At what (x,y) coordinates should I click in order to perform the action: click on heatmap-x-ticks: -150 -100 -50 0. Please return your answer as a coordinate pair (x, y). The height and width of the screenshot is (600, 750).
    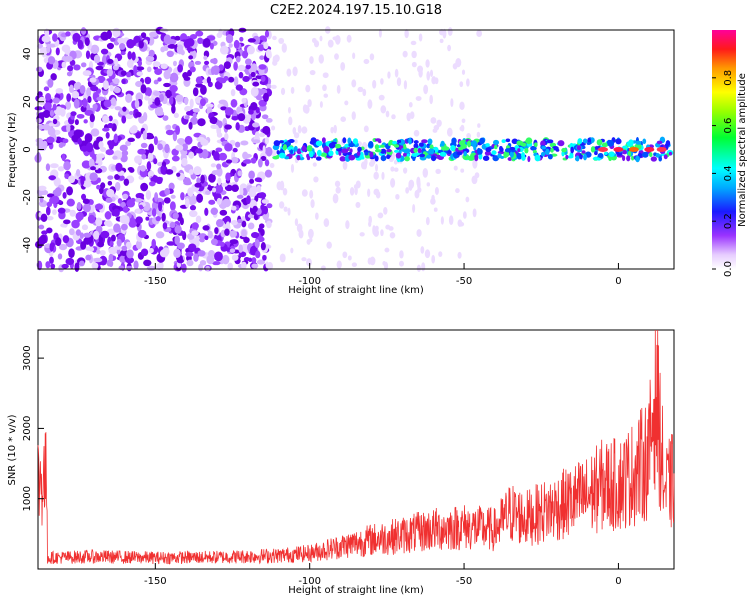
    Looking at the image, I should click on (383, 275).